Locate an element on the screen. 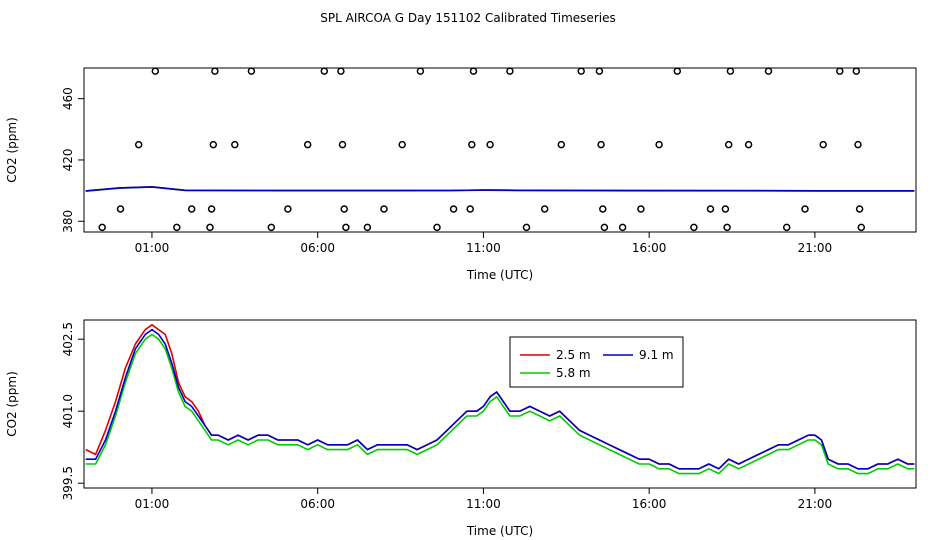 The width and height of the screenshot is (936, 540). timeseries-y-tick-label: 399.5 is located at coordinates (68, 483).